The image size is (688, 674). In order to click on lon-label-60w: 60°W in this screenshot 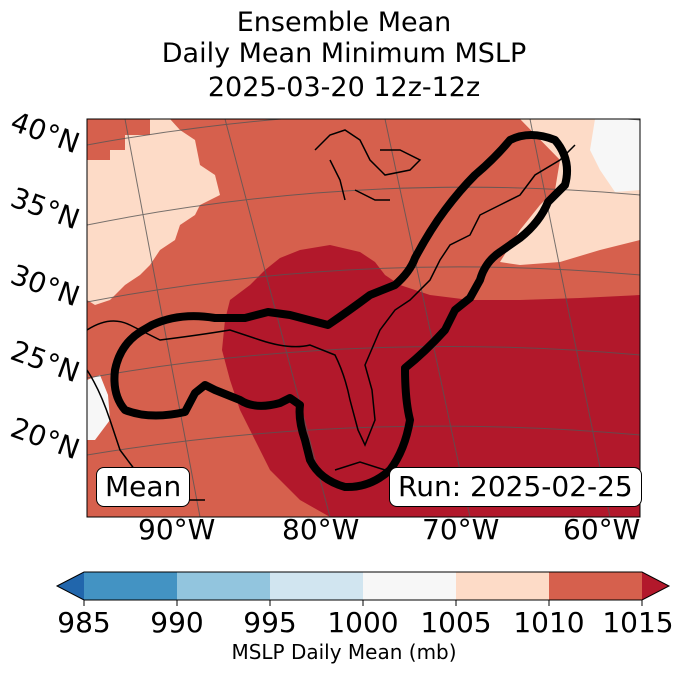, I will do `click(602, 529)`.